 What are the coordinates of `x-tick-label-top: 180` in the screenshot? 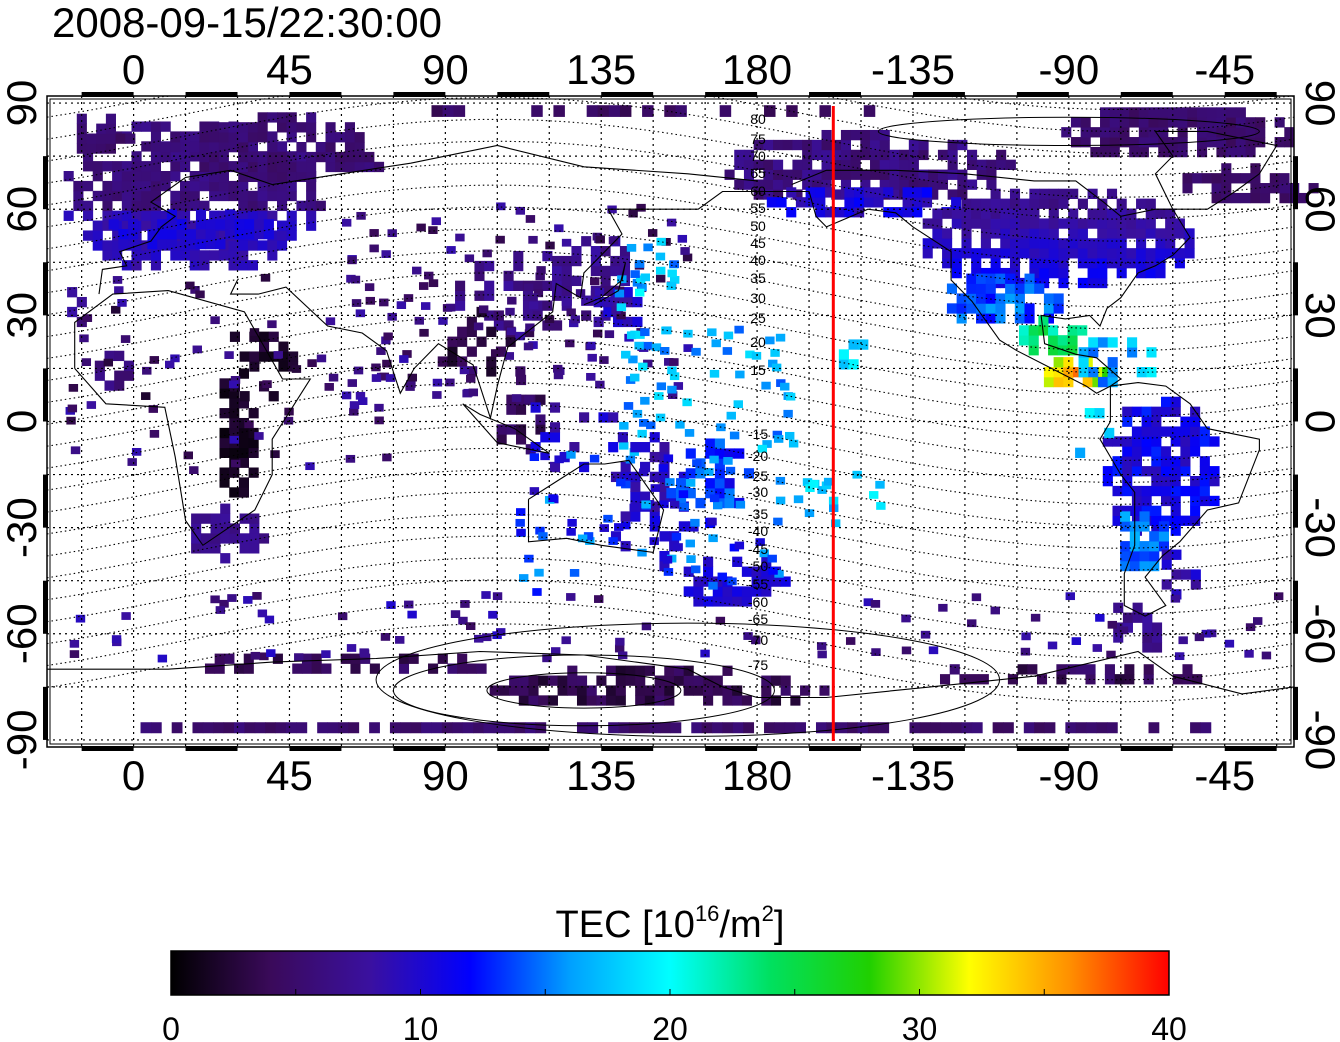 It's located at (757, 69).